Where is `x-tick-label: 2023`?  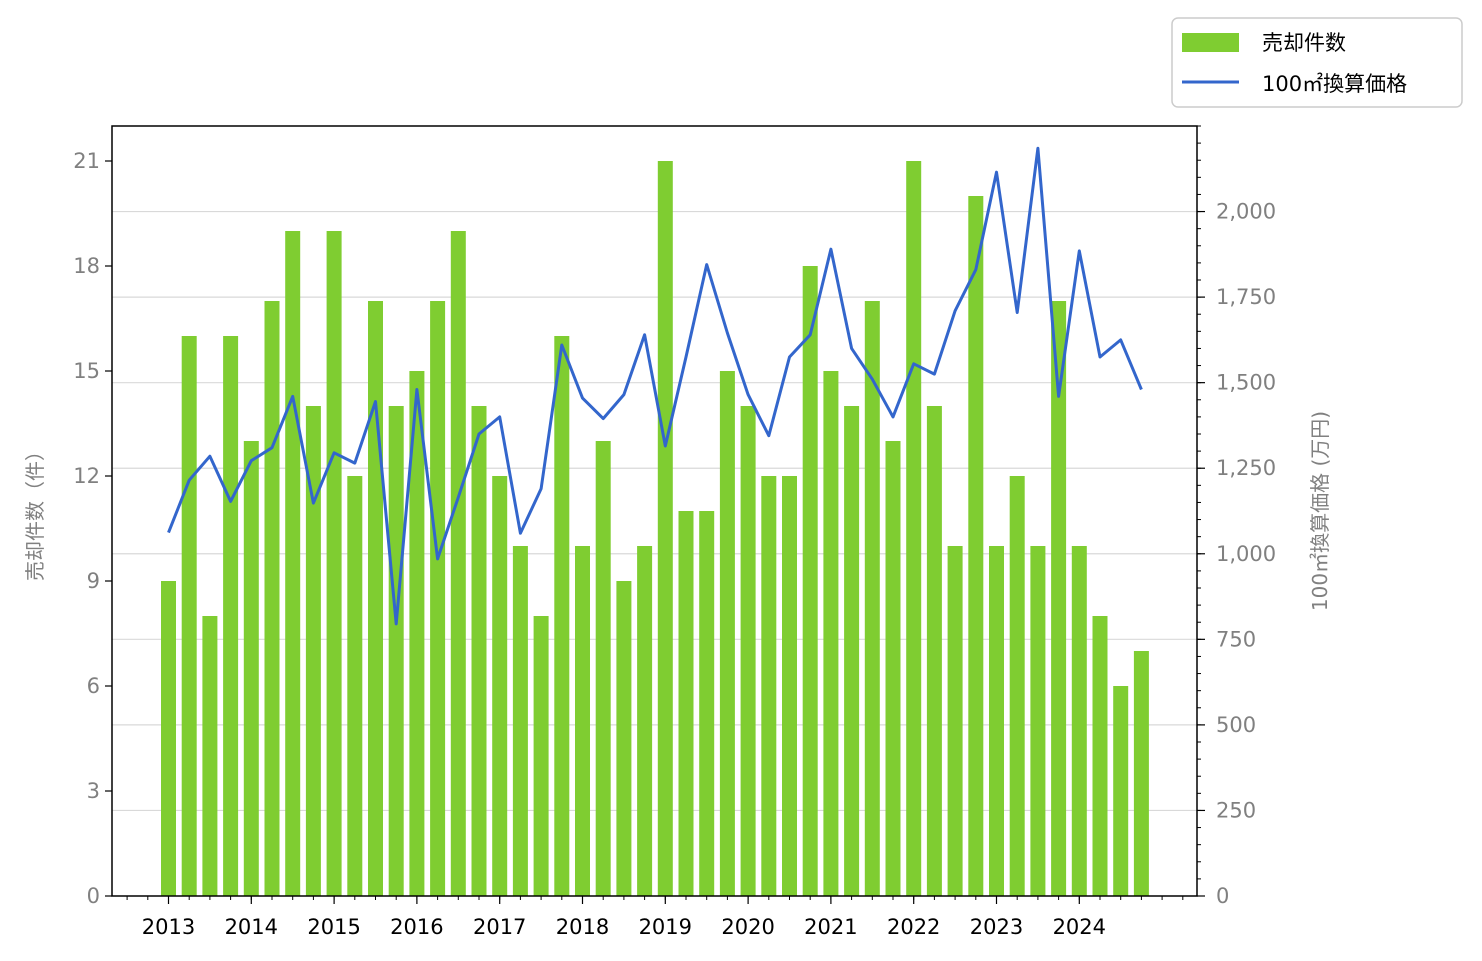
x-tick-label: 2023 is located at coordinates (996, 927).